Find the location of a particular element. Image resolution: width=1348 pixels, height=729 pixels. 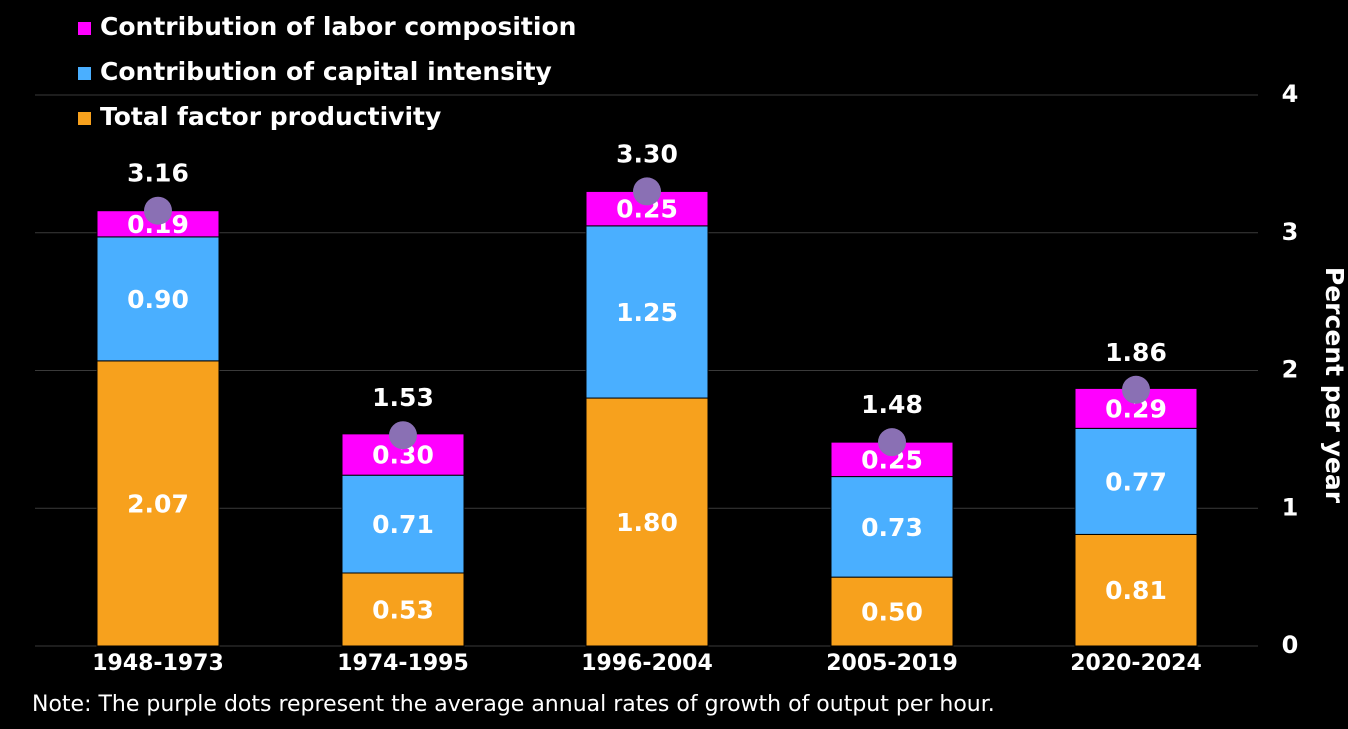

value-label: 0.53 is located at coordinates (403, 609).